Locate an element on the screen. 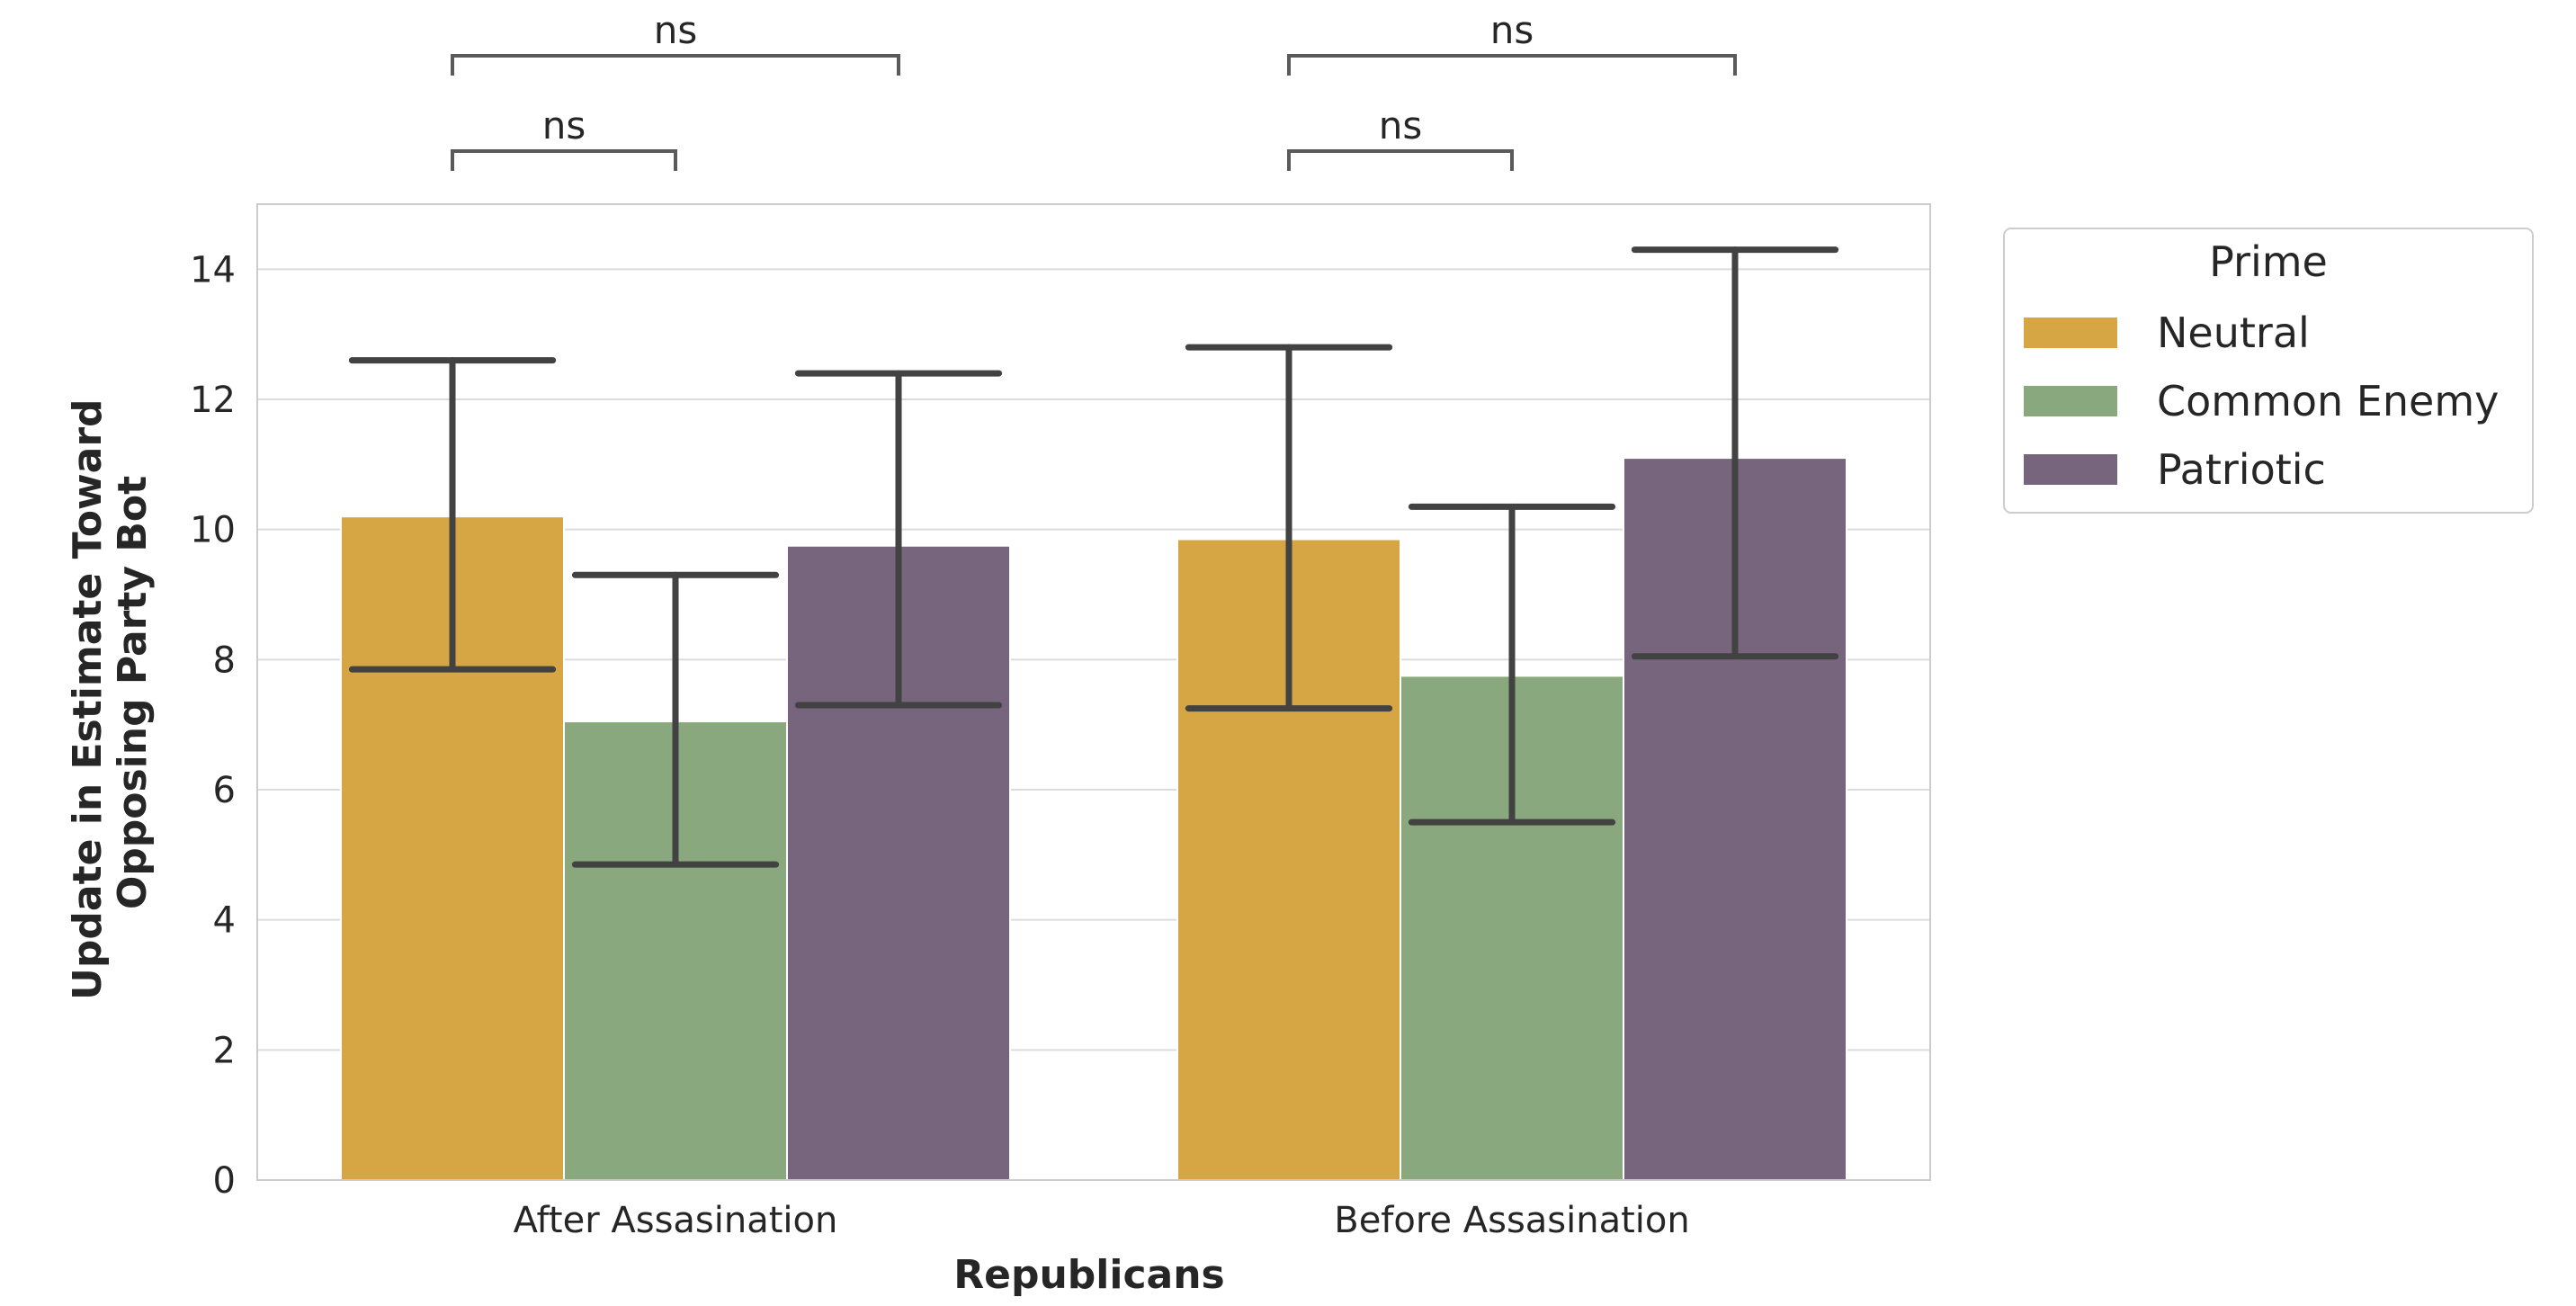 The height and width of the screenshot is (1306, 2576). y-tick-label-6: 6 is located at coordinates (224, 790).